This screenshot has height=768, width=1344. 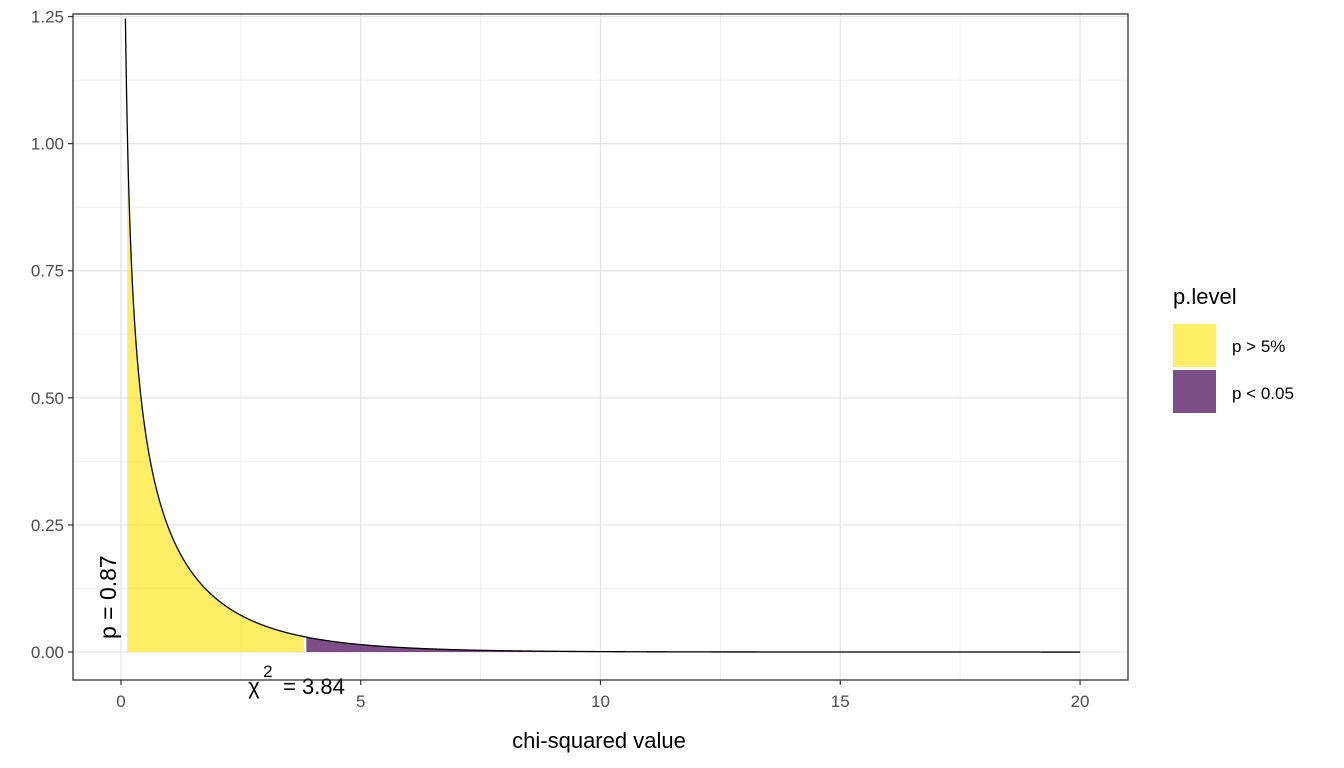 I want to click on chi-symbol: χ, so click(x=254, y=686).